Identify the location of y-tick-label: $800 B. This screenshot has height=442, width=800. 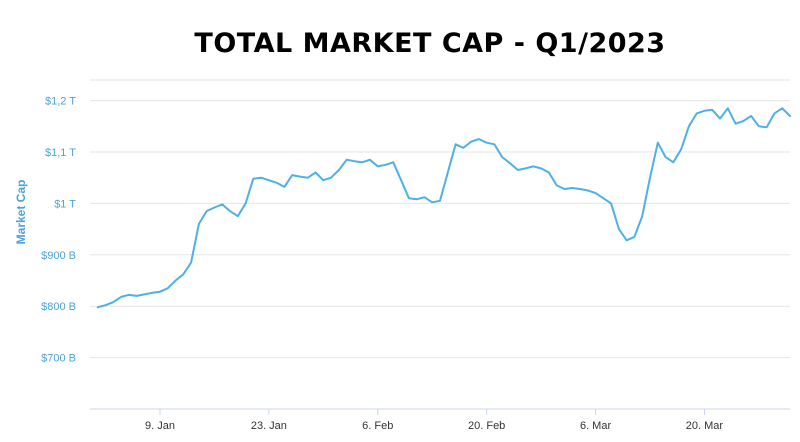
(58, 307).